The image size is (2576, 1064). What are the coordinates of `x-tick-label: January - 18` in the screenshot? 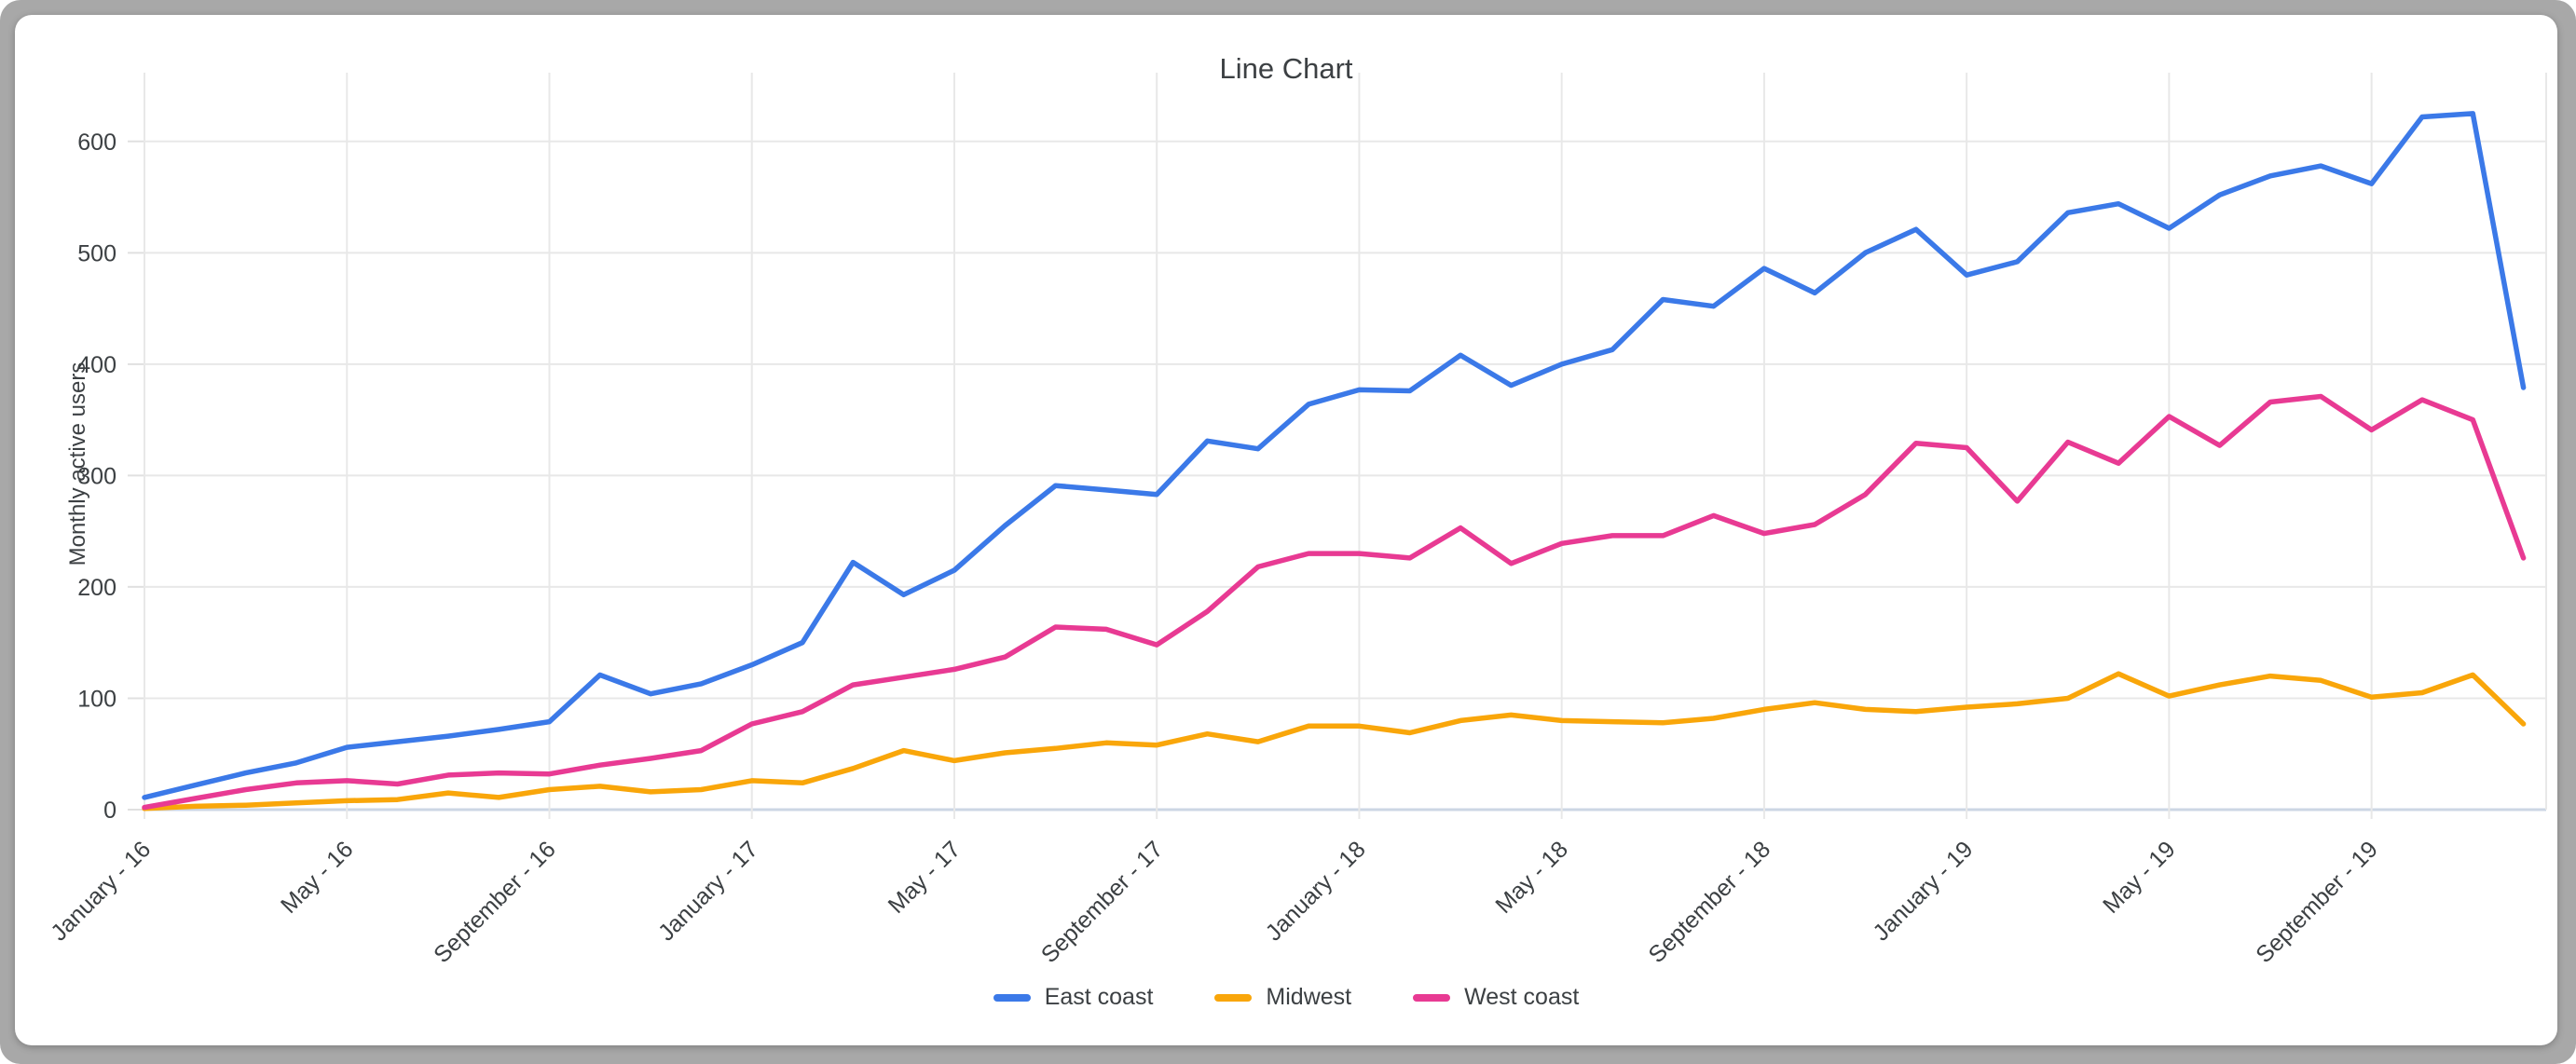 It's located at (1316, 891).